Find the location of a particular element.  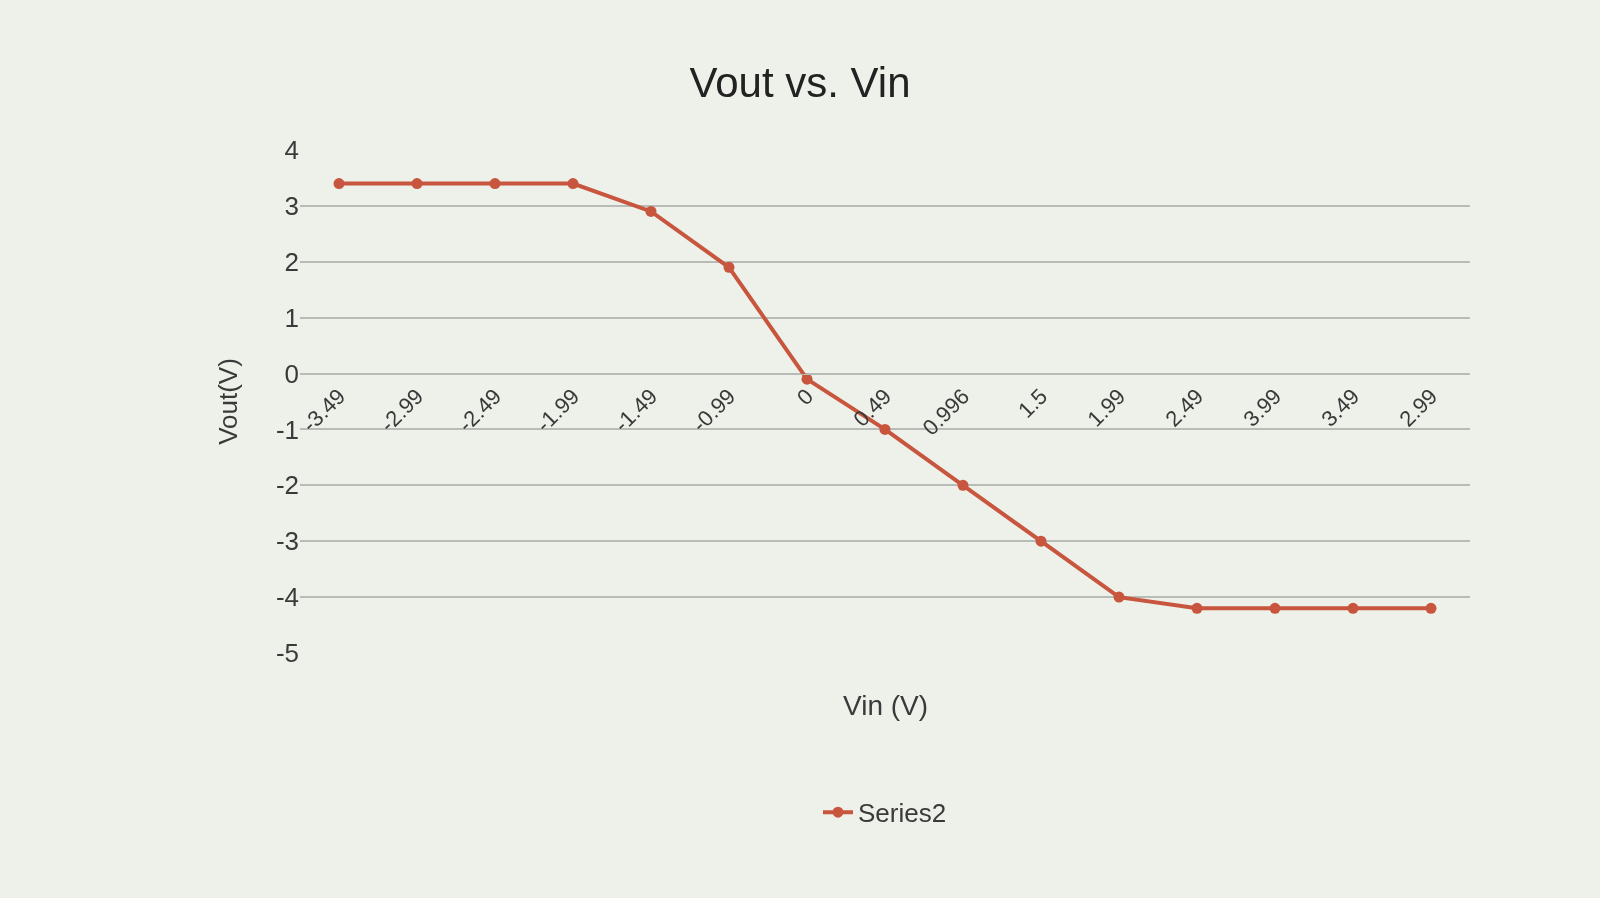

x-tick-label: 2.99 is located at coordinates (1418, 407).